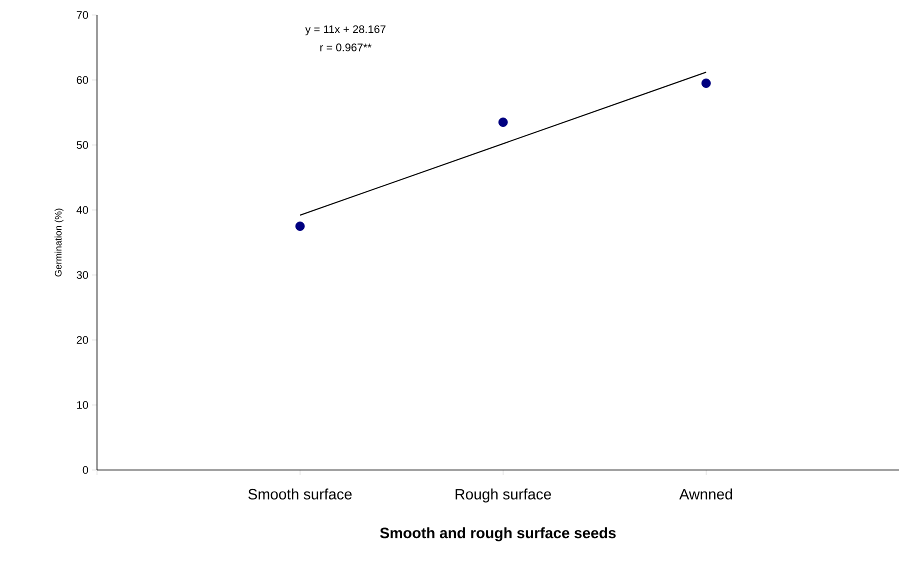  Describe the element at coordinates (498, 534) in the screenshot. I see `x-axis-title: Smooth and rough surface seeds` at that location.